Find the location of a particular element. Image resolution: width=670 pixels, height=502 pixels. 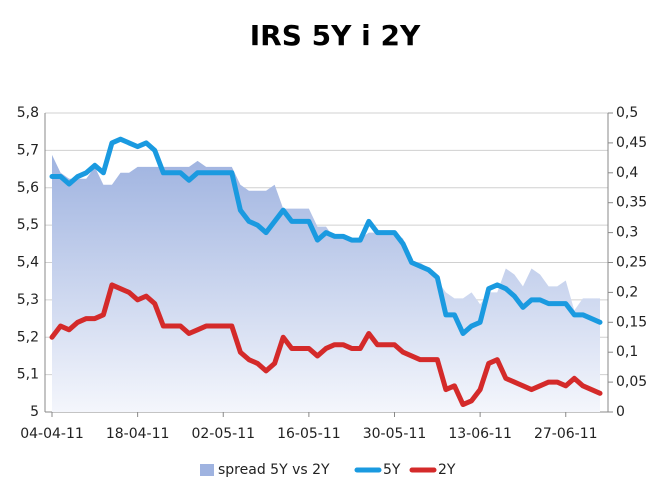

y-tick-label: 5,2 is located at coordinates (28, 337).